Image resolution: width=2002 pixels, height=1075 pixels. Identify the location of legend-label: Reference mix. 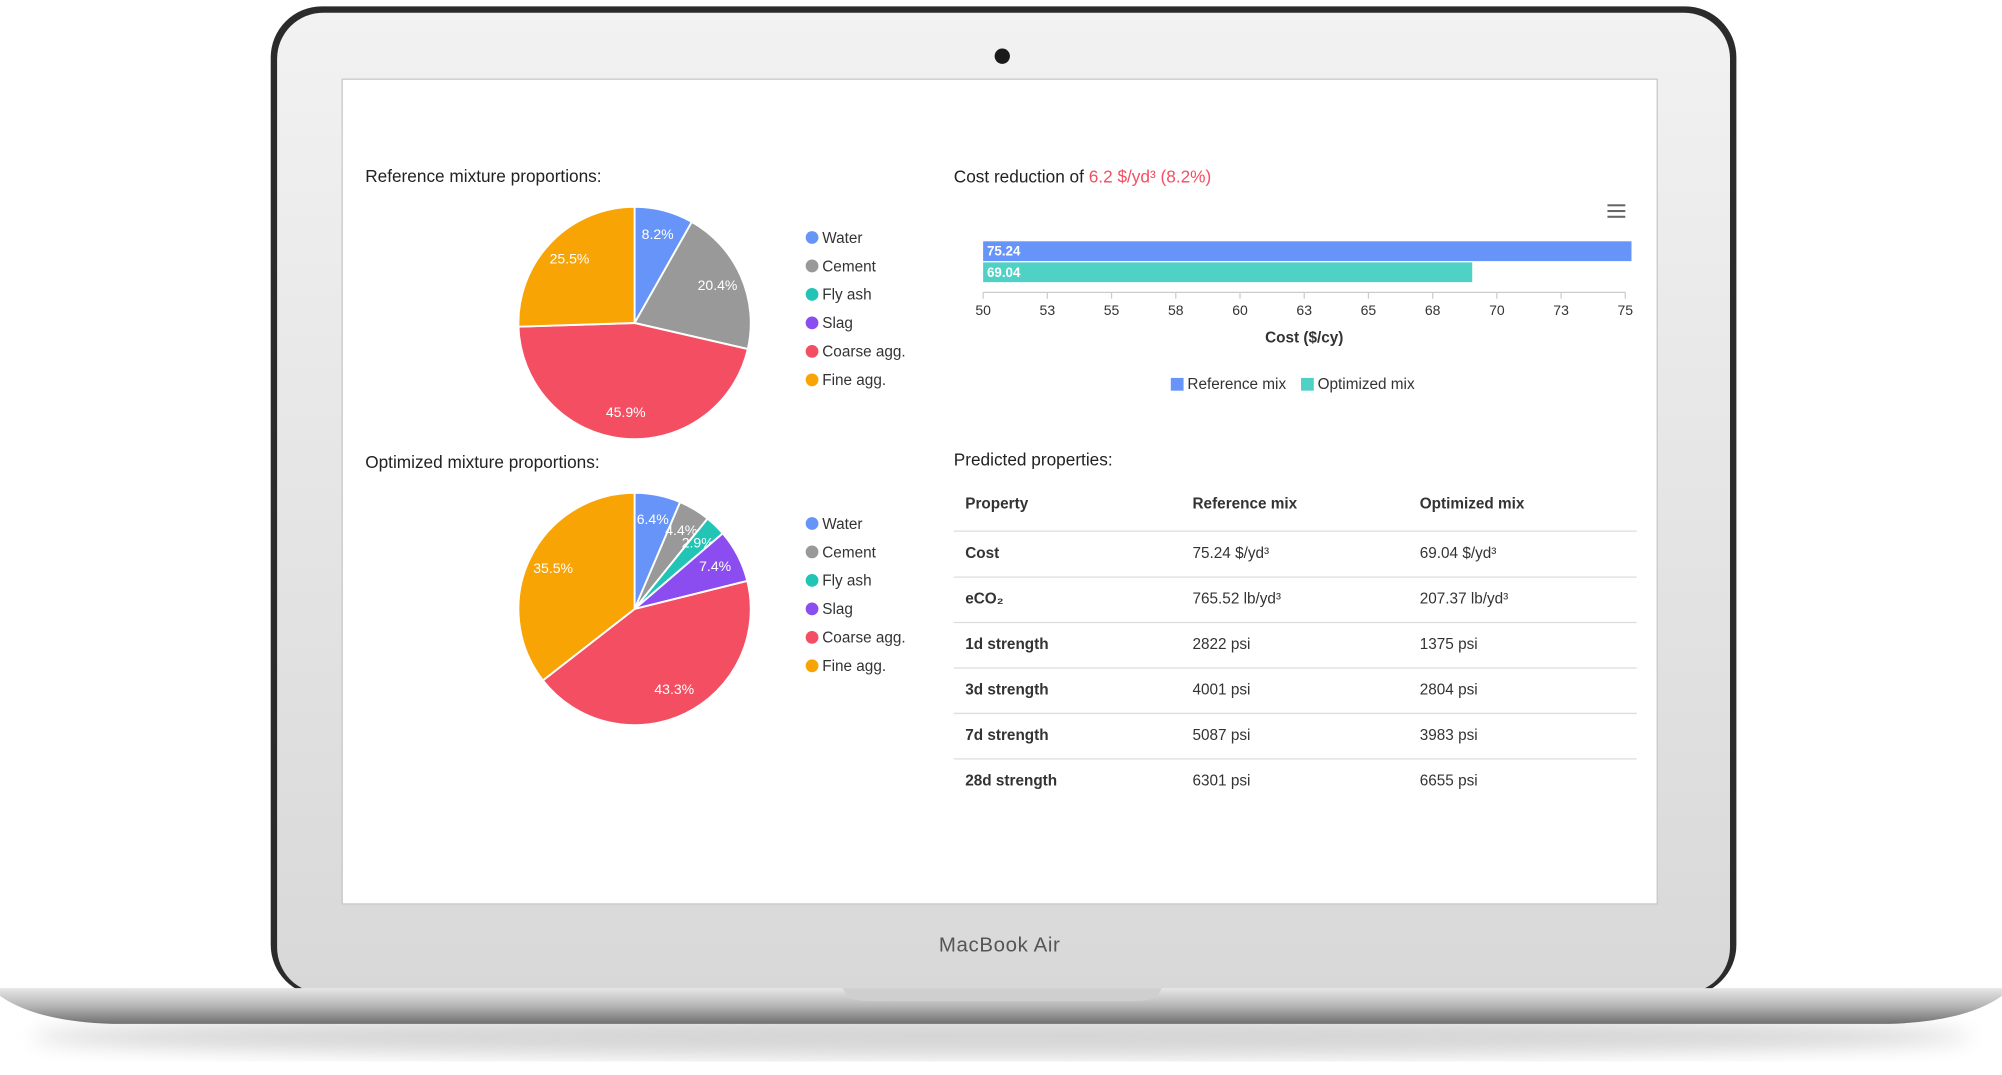
(1236, 384).